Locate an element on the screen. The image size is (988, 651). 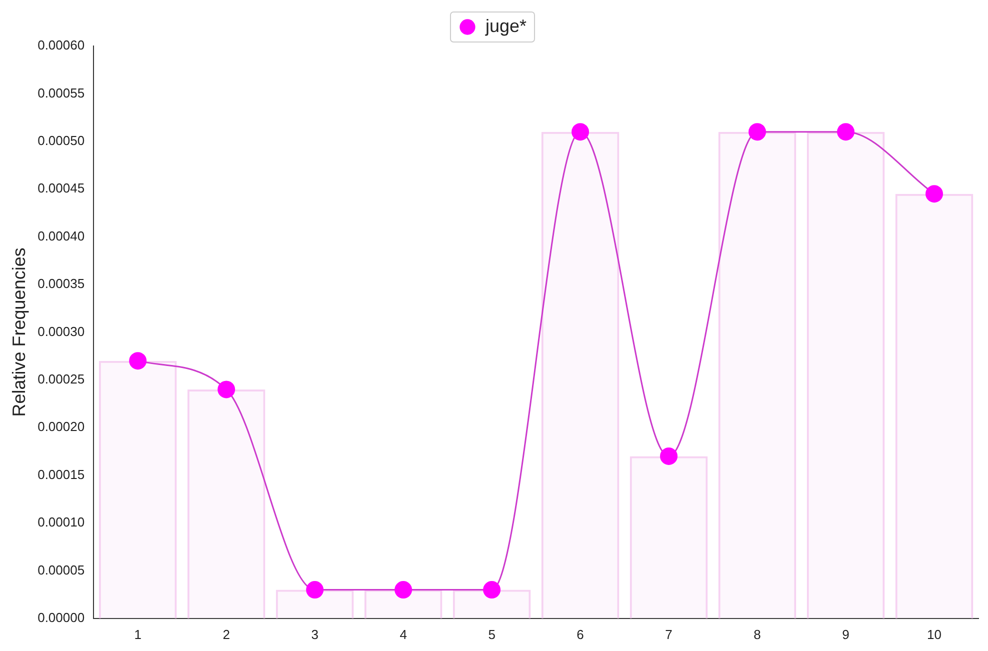
legend-label: juge* is located at coordinates (505, 26).